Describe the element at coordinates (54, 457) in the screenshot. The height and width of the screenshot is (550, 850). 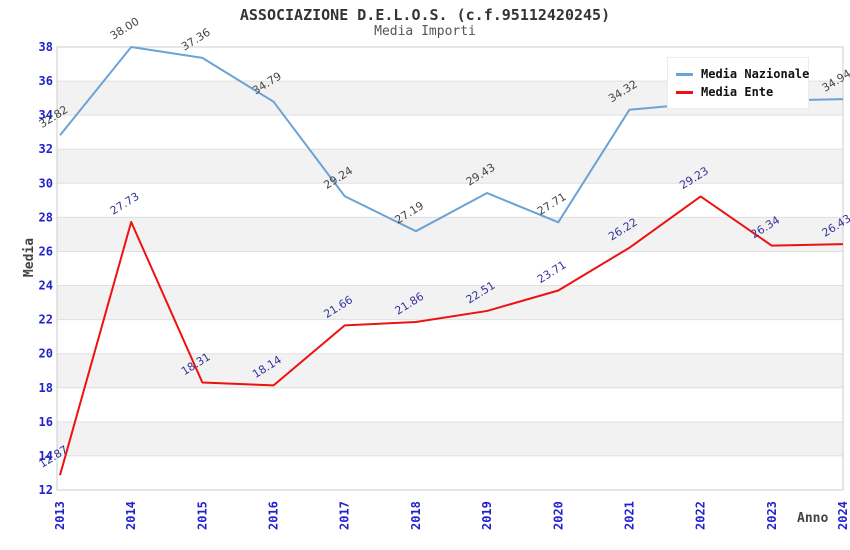
I see `data-label: 12.87` at that location.